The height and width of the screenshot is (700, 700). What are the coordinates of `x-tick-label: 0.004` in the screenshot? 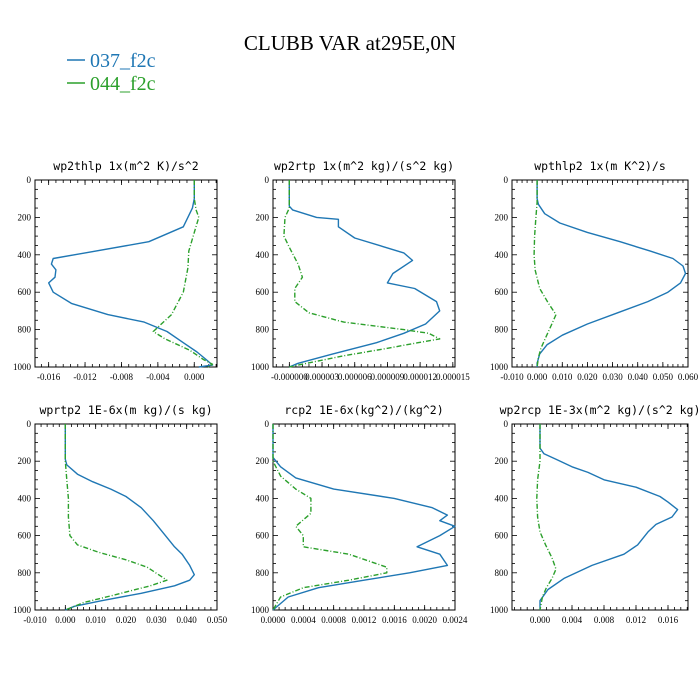 It's located at (572, 620).